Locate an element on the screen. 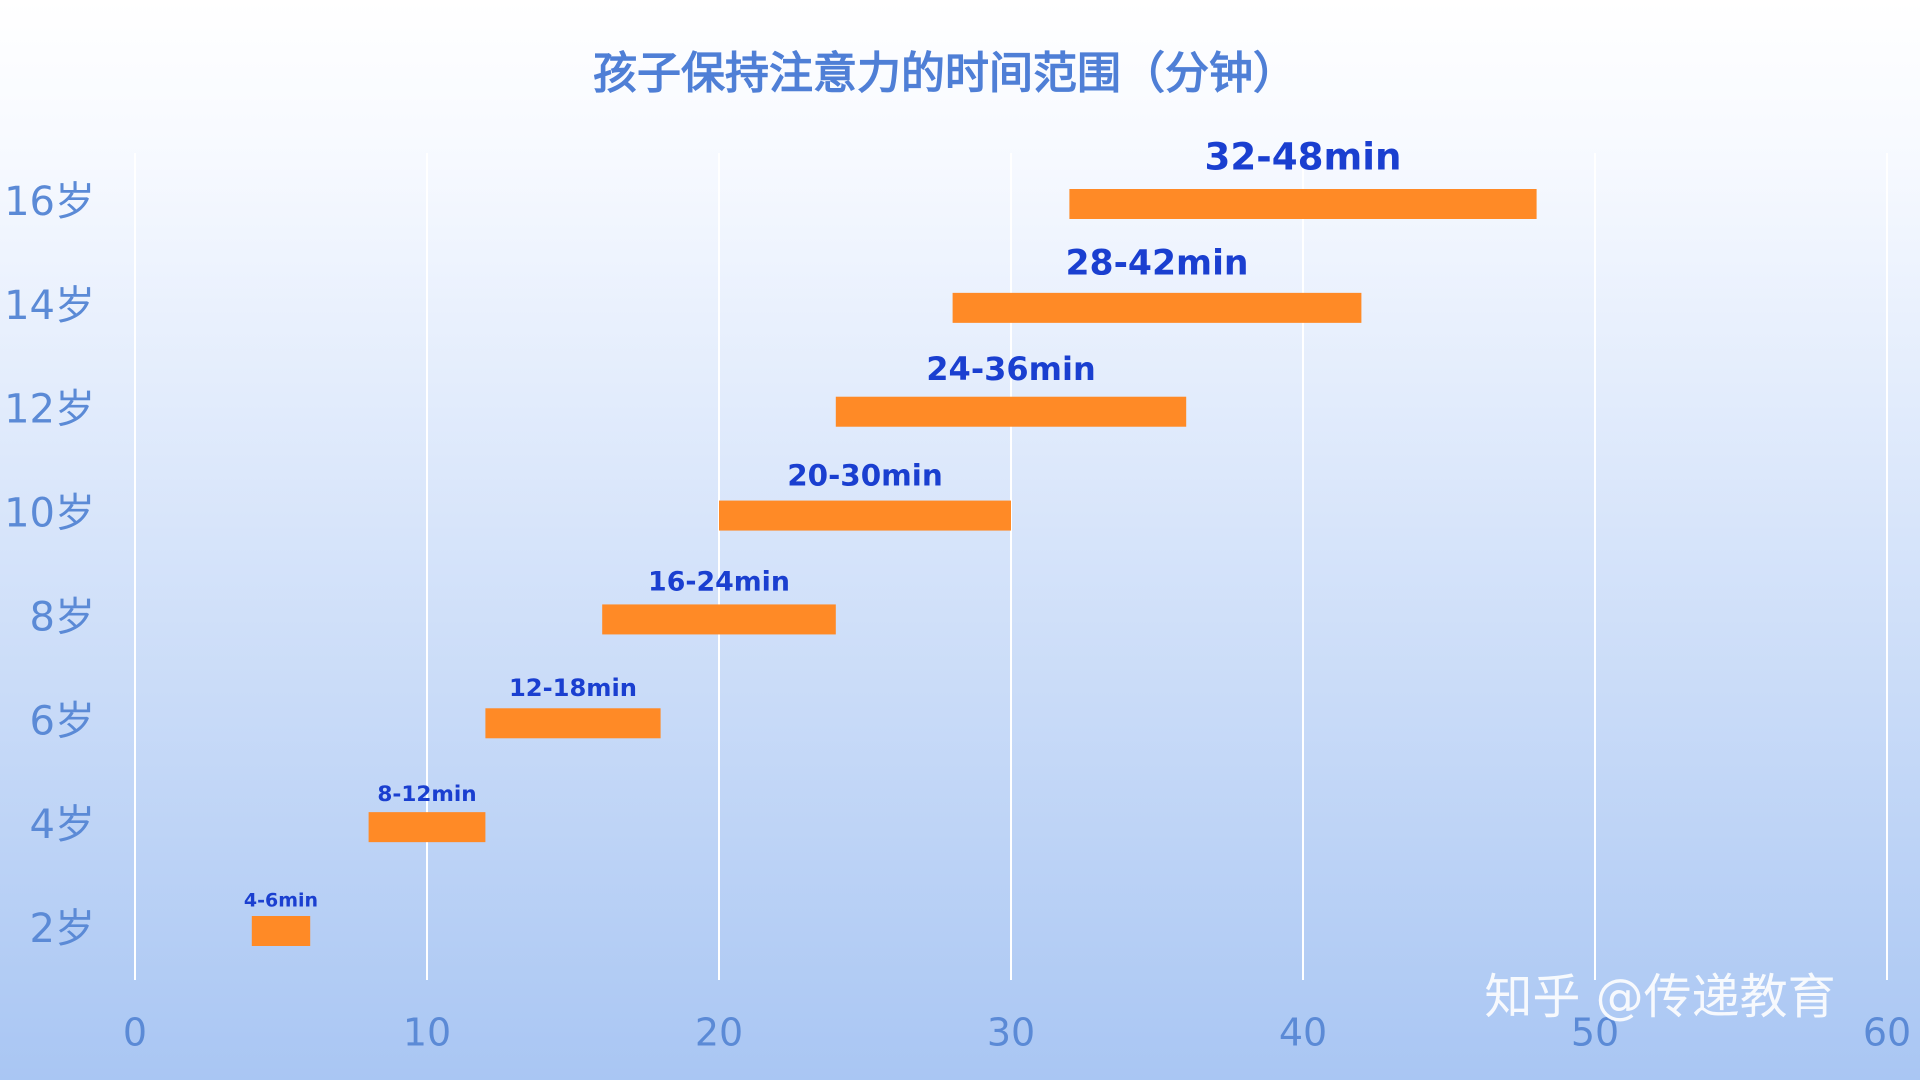 This screenshot has width=1920, height=1080. chart-title: 孩子保持注意力的时间范围（分钟） is located at coordinates (945, 73).